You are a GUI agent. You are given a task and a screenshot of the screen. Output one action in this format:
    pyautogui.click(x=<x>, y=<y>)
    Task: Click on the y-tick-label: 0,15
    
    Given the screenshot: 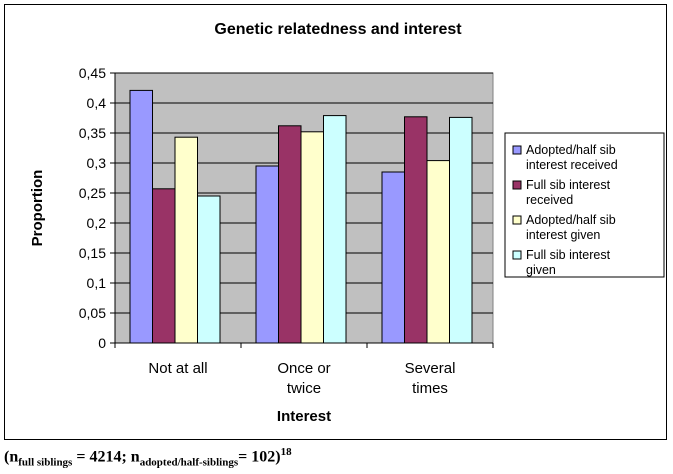 What is the action you would take?
    pyautogui.click(x=92, y=253)
    